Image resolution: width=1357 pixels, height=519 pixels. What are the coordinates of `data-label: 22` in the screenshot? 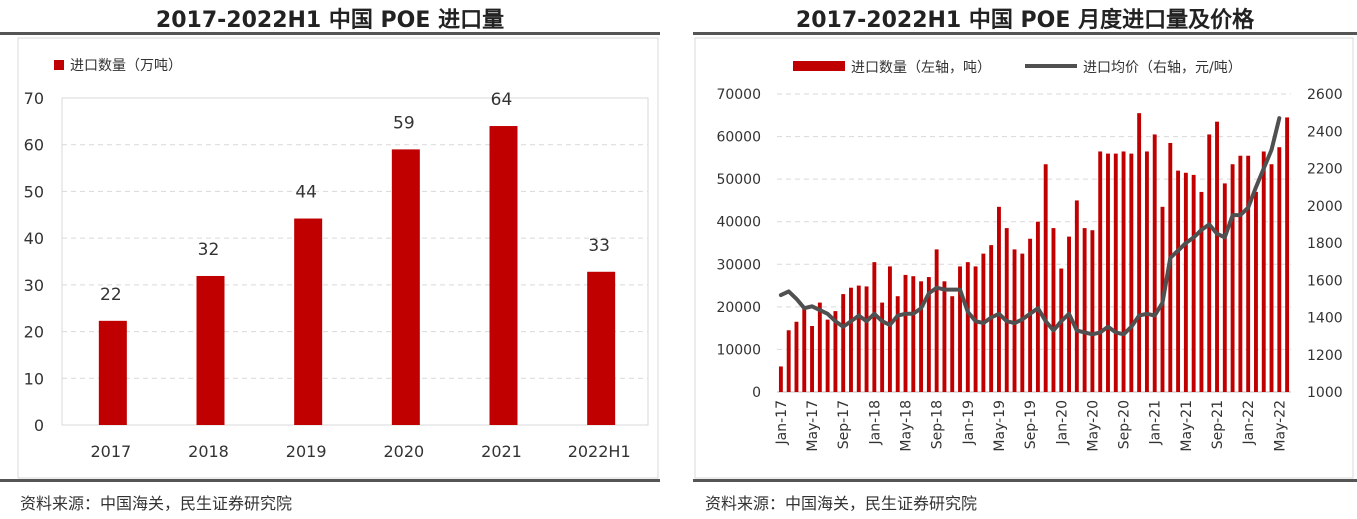 It's located at (111, 295).